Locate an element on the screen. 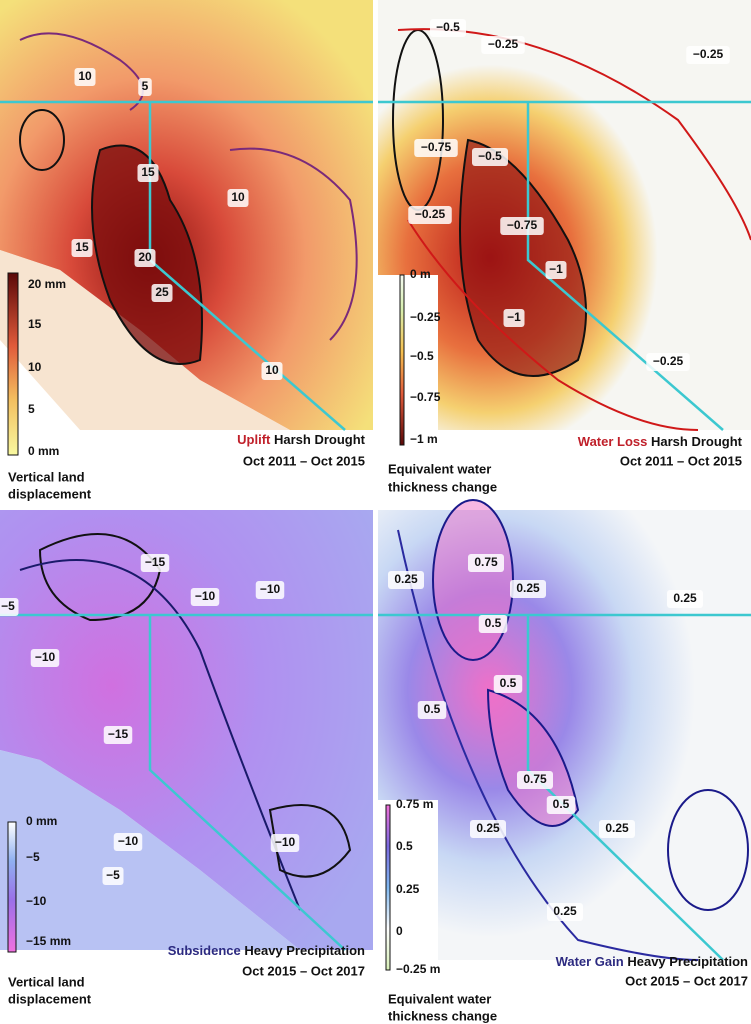 Image resolution: width=751 pixels, height=1024 pixels. legend-label: Vertical land is located at coordinates (46, 476).